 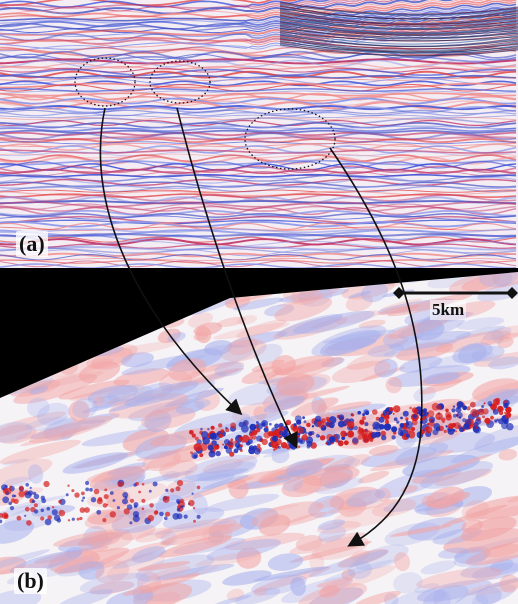 What do you see at coordinates (448, 310) in the screenshot?
I see `scale-bar-label: 5km` at bounding box center [448, 310].